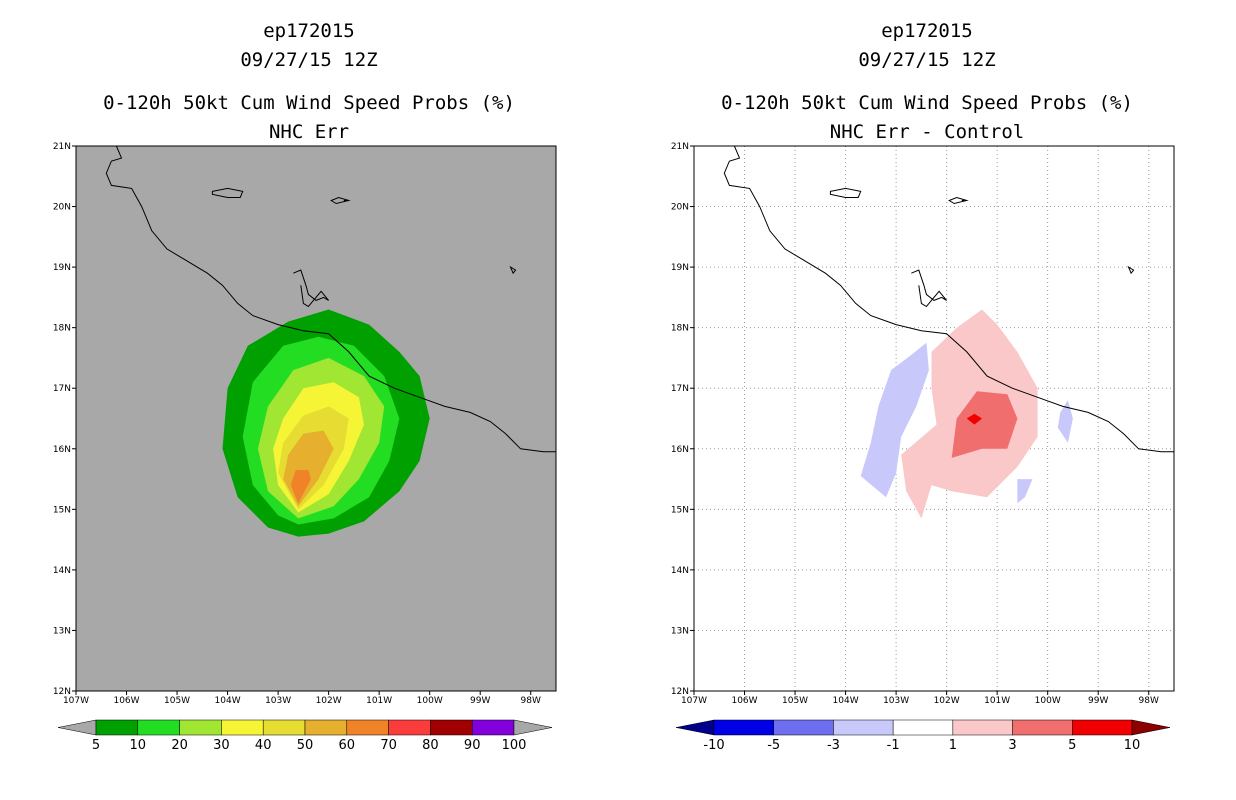  Describe the element at coordinates (309, 103) in the screenshot. I see `left-title-product: 0-120h 50kt Cum Wind Speed Probs (%)` at that location.